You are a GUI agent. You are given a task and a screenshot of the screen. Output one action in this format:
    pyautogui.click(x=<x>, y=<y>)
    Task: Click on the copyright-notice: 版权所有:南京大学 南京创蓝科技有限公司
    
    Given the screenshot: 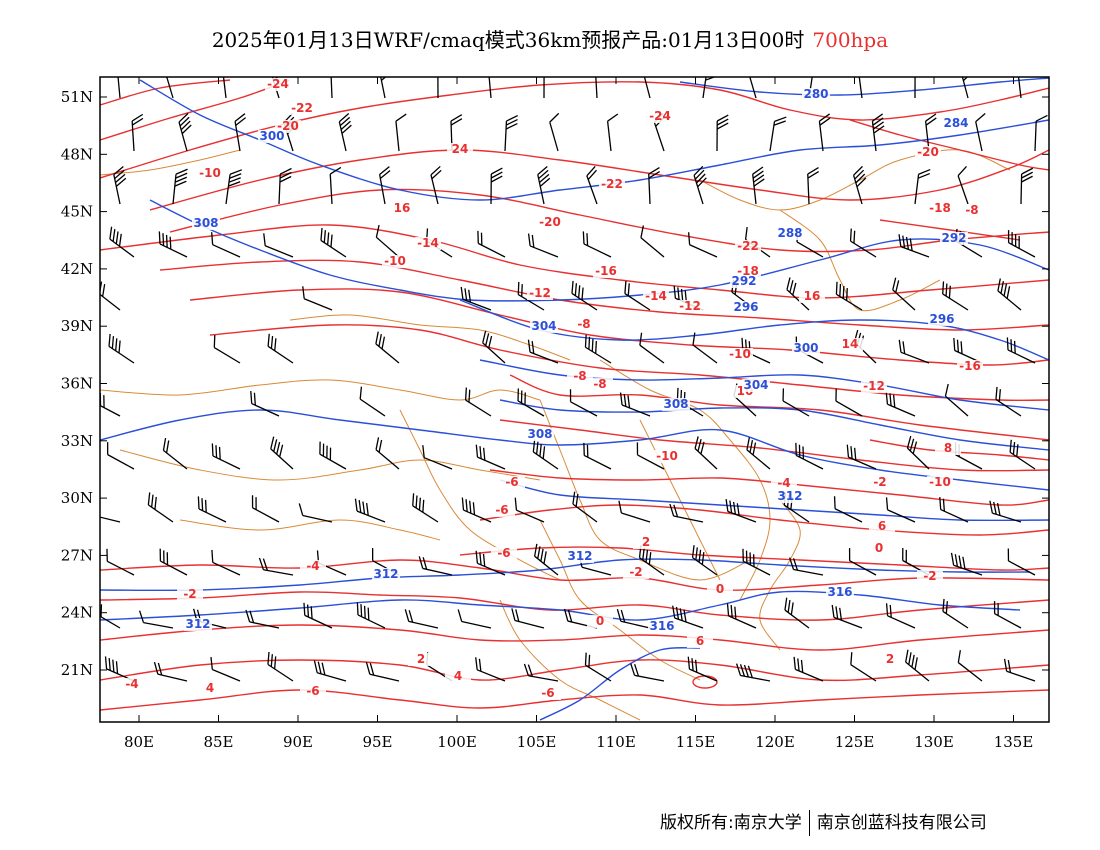 What is the action you would take?
    pyautogui.click(x=823, y=822)
    